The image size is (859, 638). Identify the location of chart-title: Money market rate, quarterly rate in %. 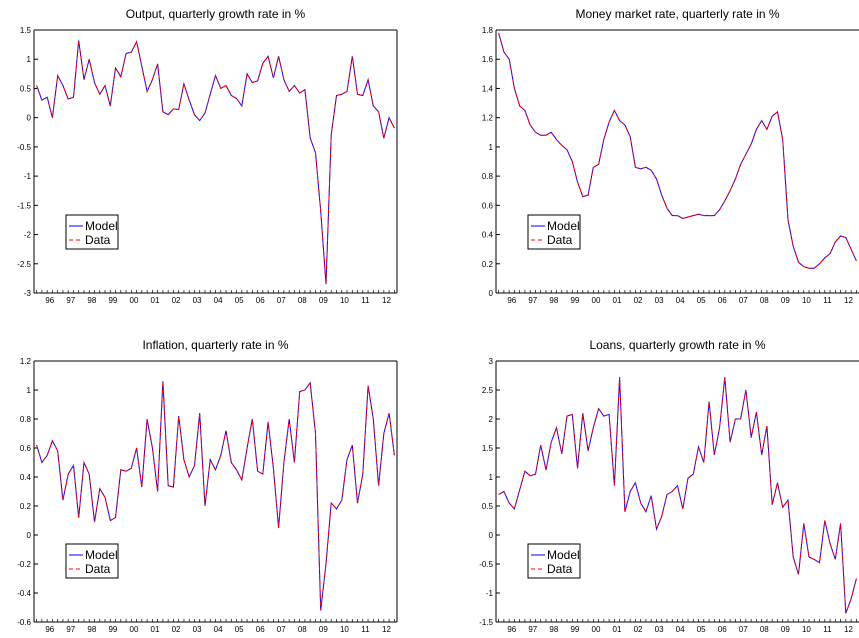
(677, 14).